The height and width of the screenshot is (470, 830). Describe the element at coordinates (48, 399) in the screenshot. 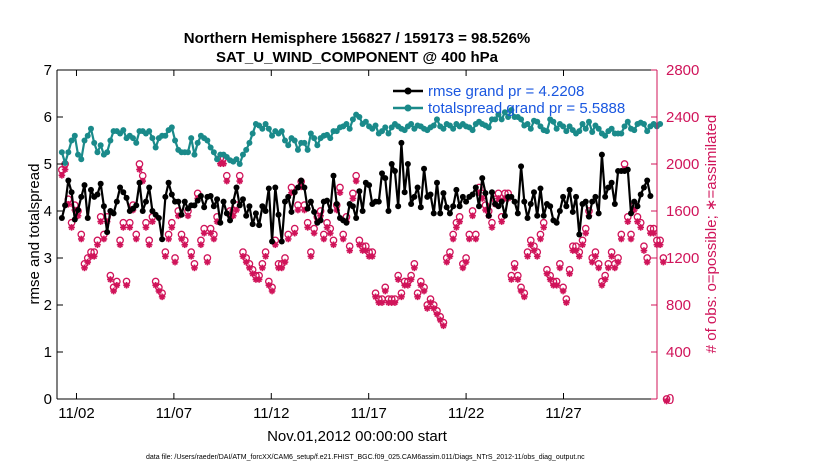

I see `y-tick-label-left: 0` at that location.